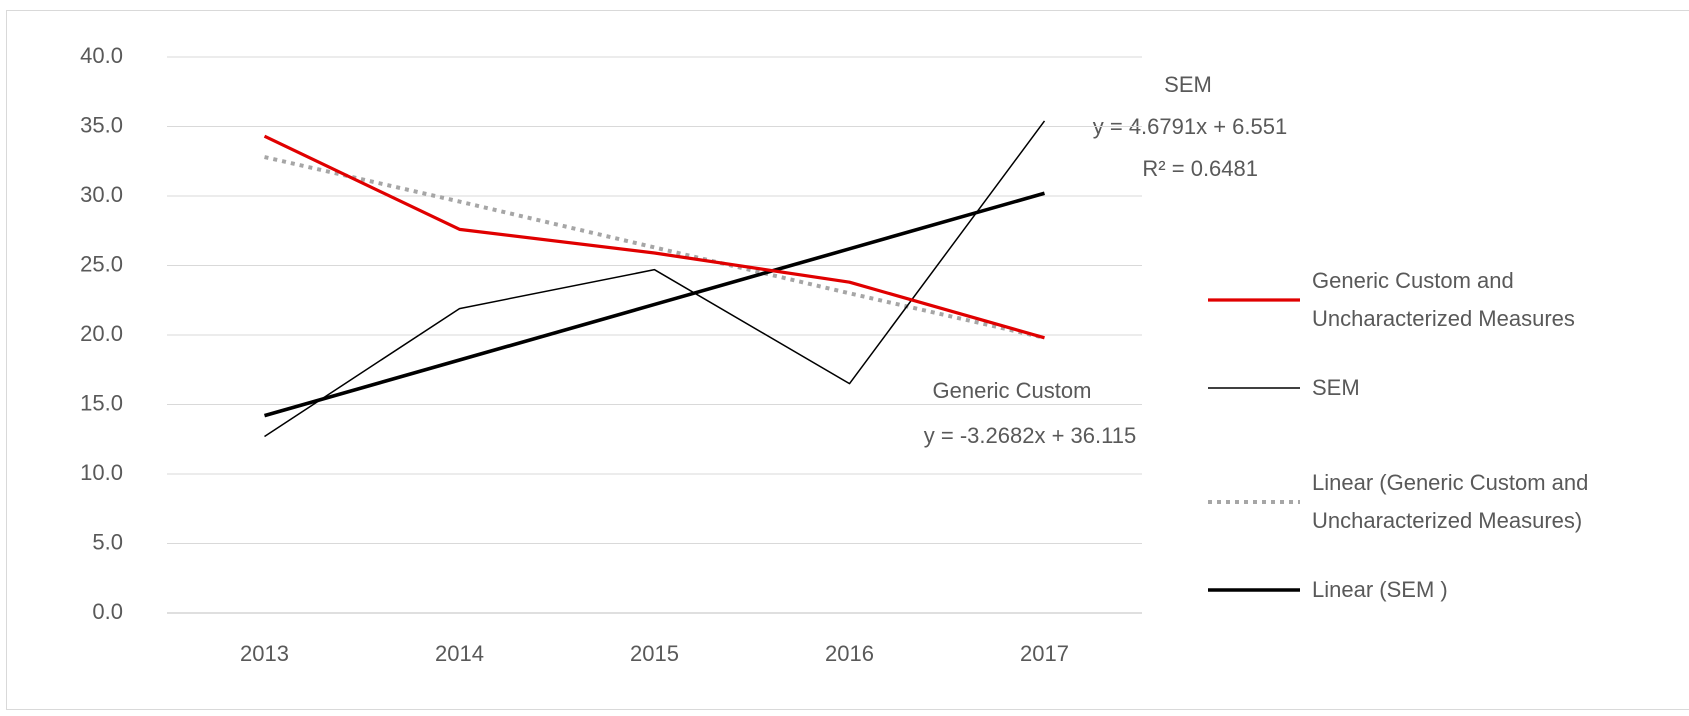  Describe the element at coordinates (101, 124) in the screenshot. I see `y-tick-label: 35.0` at that location.